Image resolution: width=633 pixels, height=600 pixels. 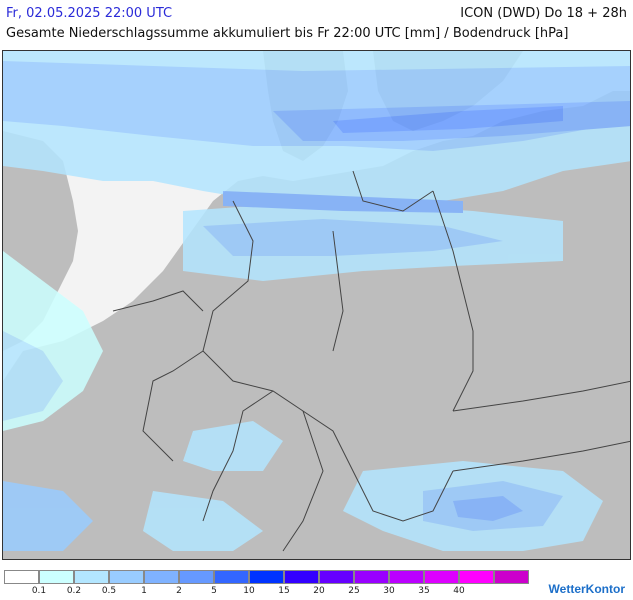 I want to click on legend-tick-label: 15, so click(x=284, y=591).